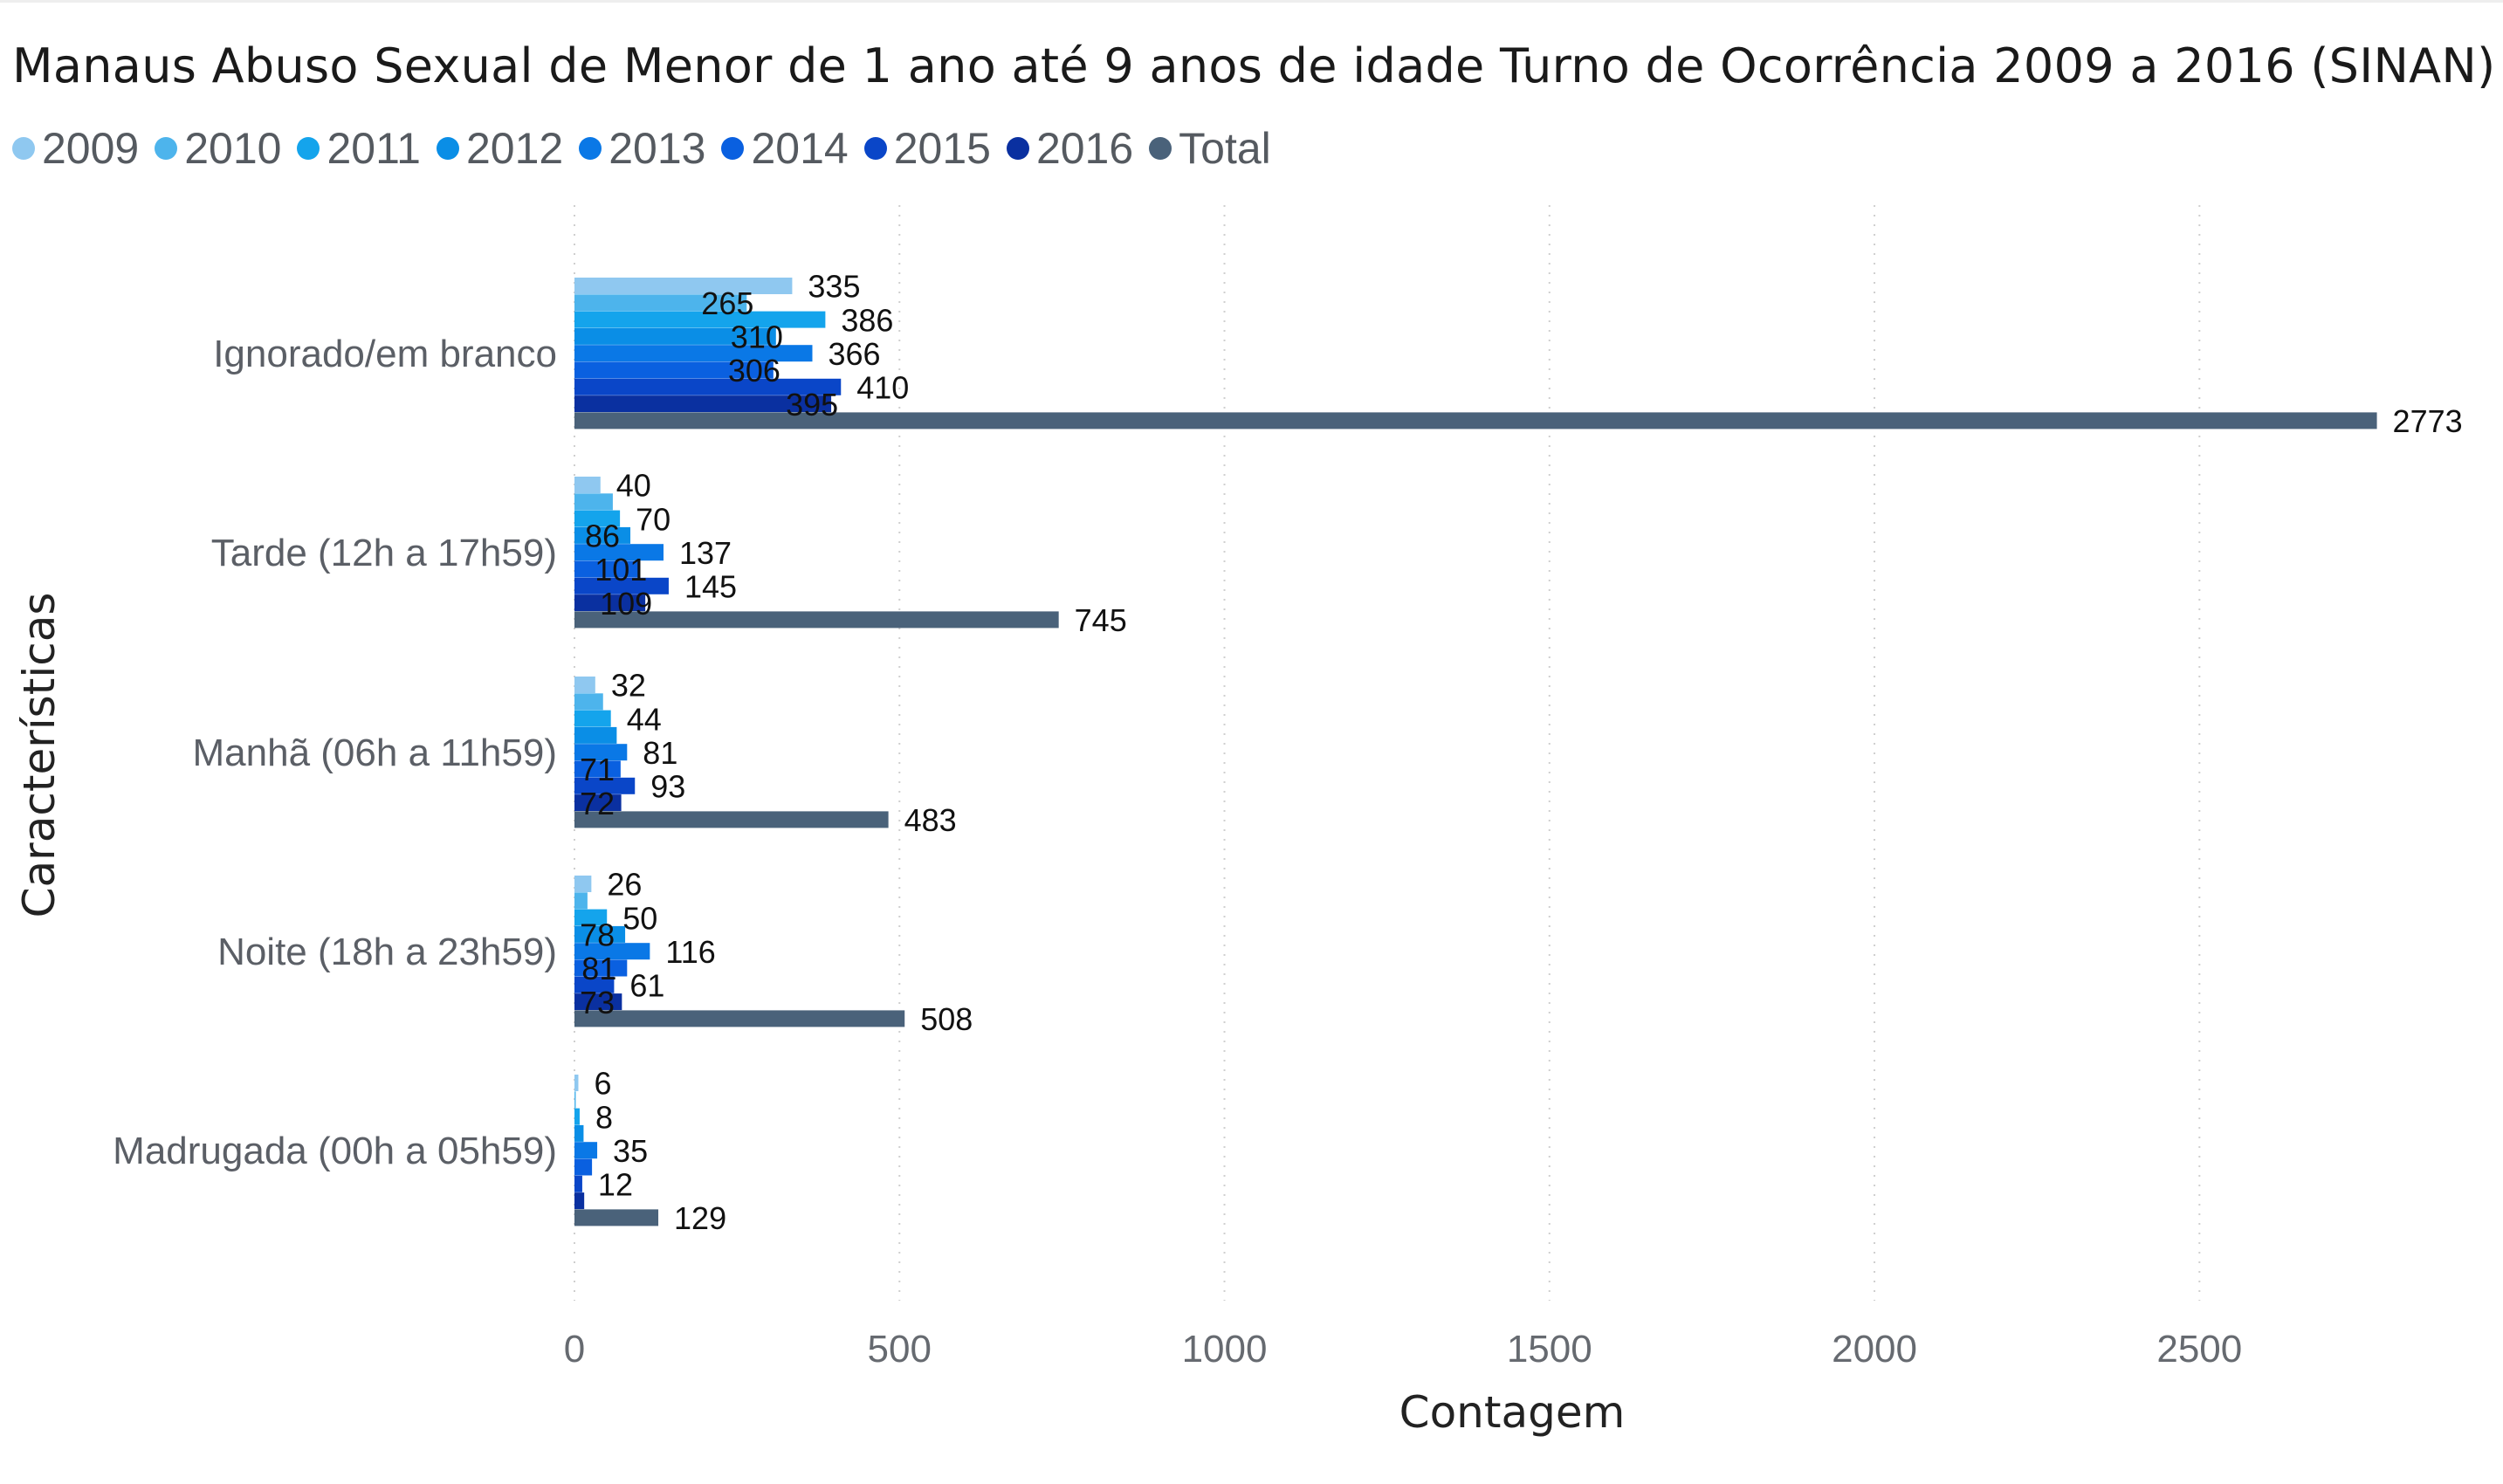  Describe the element at coordinates (834, 287) in the screenshot. I see `data-label: 335` at that location.